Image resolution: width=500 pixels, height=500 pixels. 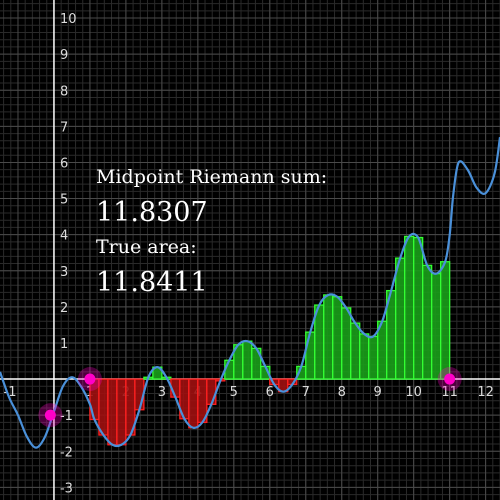 I want to click on x-tick-label: 3, so click(x=162, y=392).